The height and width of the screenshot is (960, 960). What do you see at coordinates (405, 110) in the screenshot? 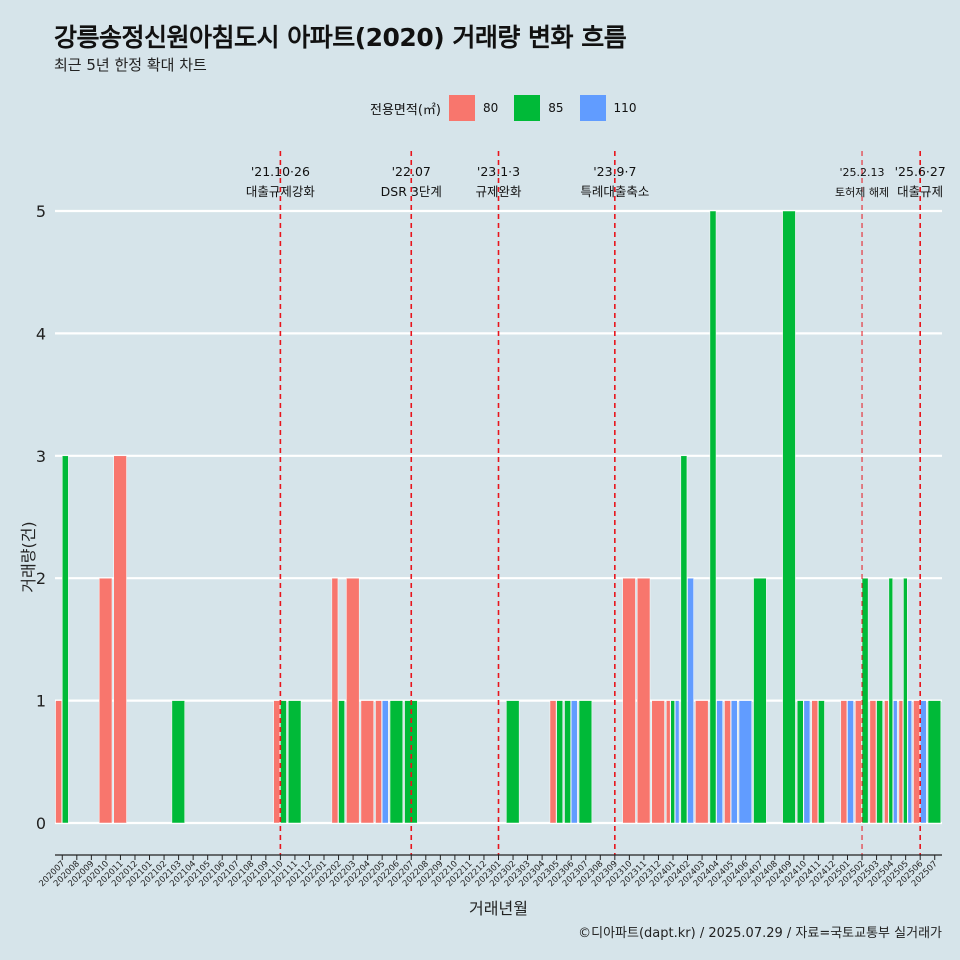
I see `legend-title: 전용면적(㎡)` at bounding box center [405, 110].